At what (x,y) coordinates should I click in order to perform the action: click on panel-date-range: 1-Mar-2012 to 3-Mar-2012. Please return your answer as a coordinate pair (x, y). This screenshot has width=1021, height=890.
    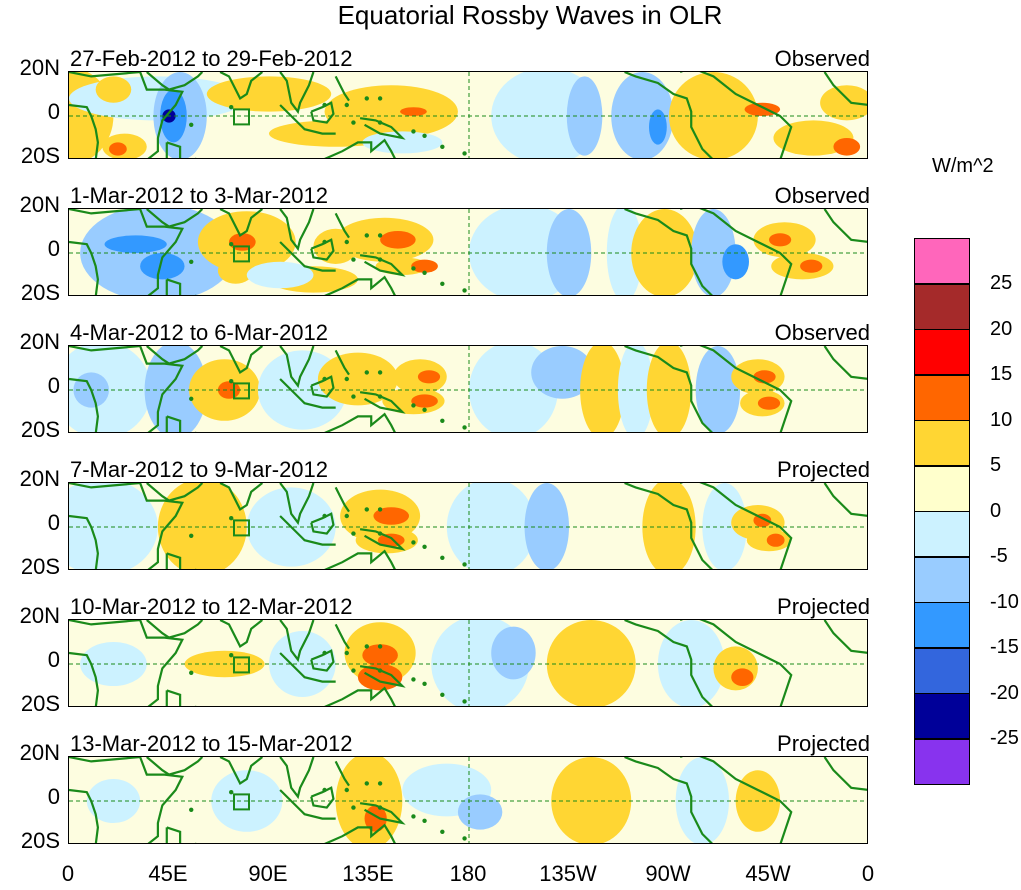
    Looking at the image, I should click on (199, 195).